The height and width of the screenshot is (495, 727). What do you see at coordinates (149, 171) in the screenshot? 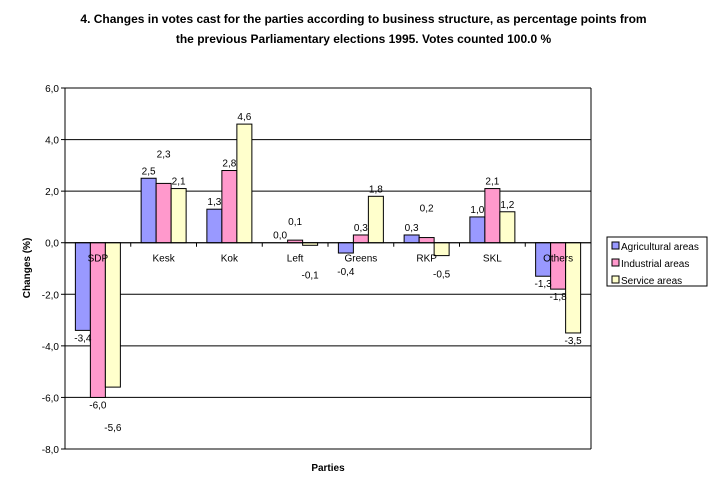
I see `data-label: 2,5` at bounding box center [149, 171].